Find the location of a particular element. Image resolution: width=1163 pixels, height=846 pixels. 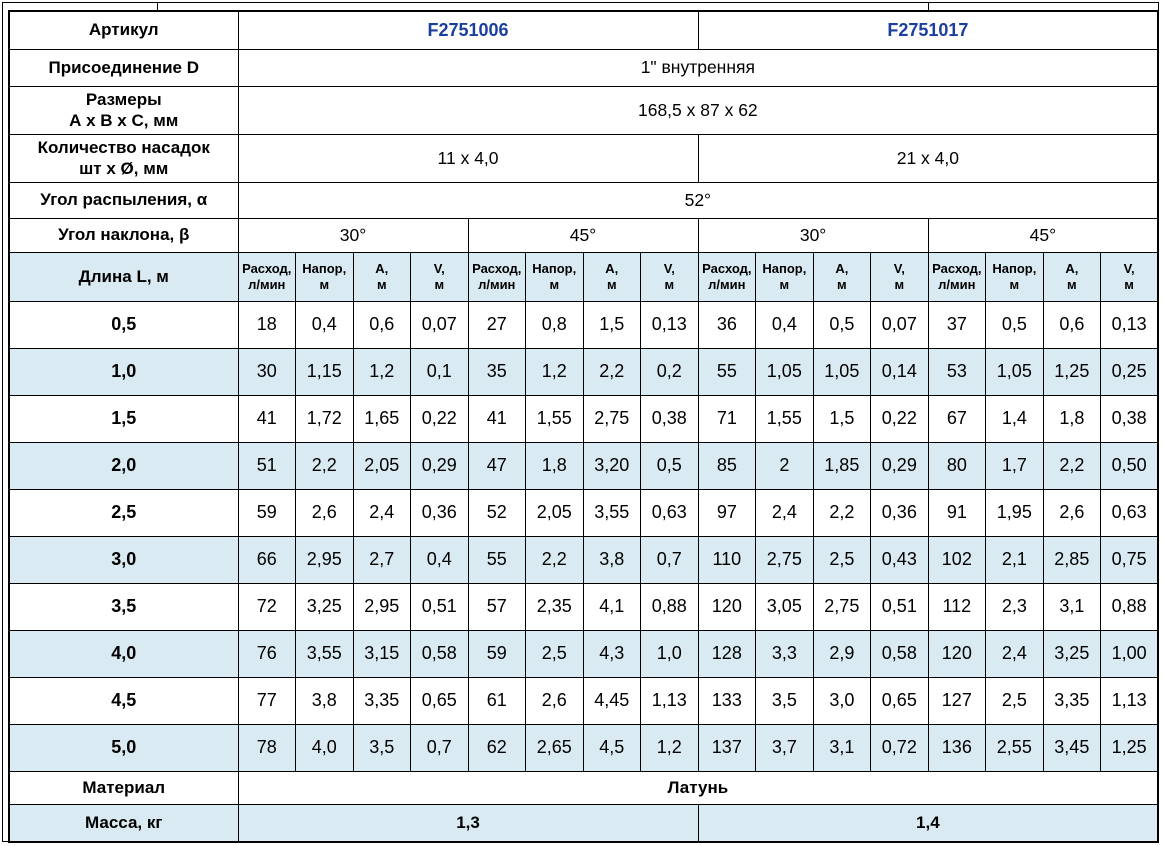

mass-value-1: 1,3 is located at coordinates (468, 823).